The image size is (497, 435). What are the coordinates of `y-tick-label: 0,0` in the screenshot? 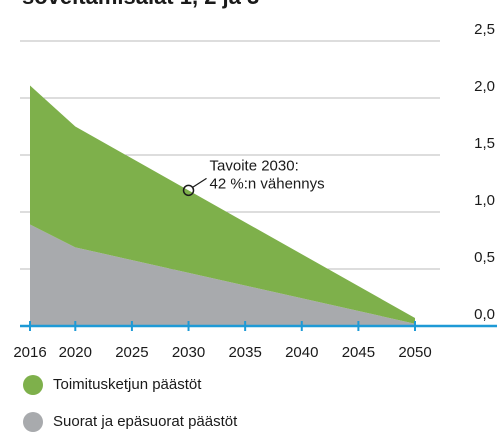 It's located at (484, 314).